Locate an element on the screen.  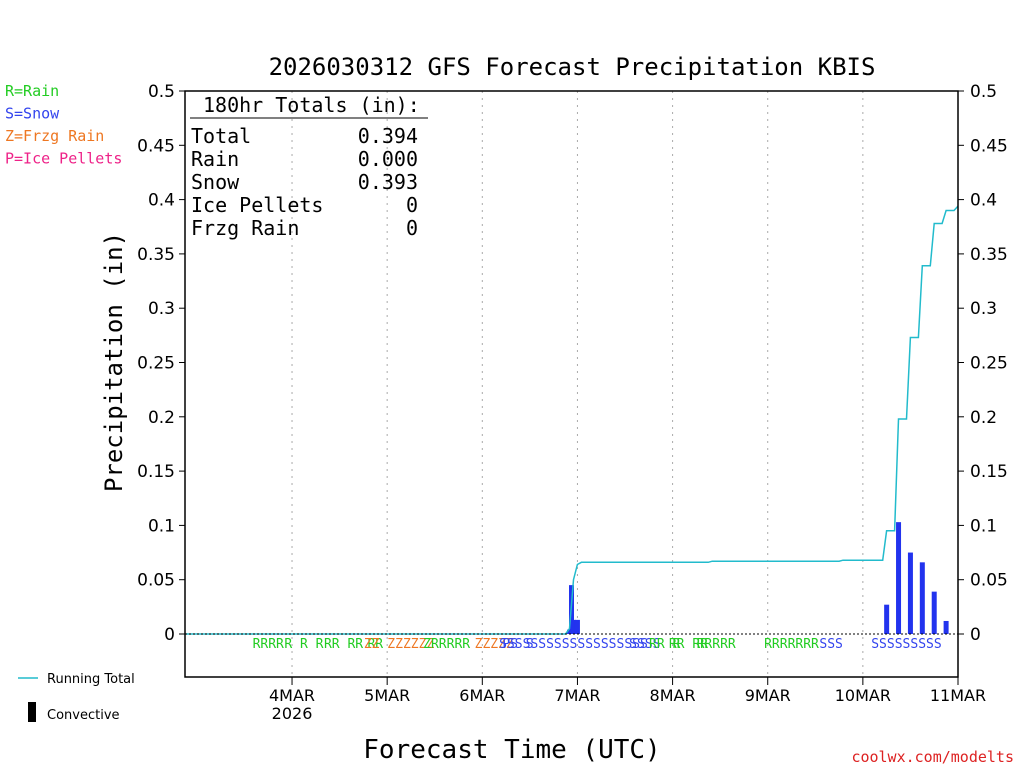
series-legend-label: Running Total is located at coordinates (91, 679).